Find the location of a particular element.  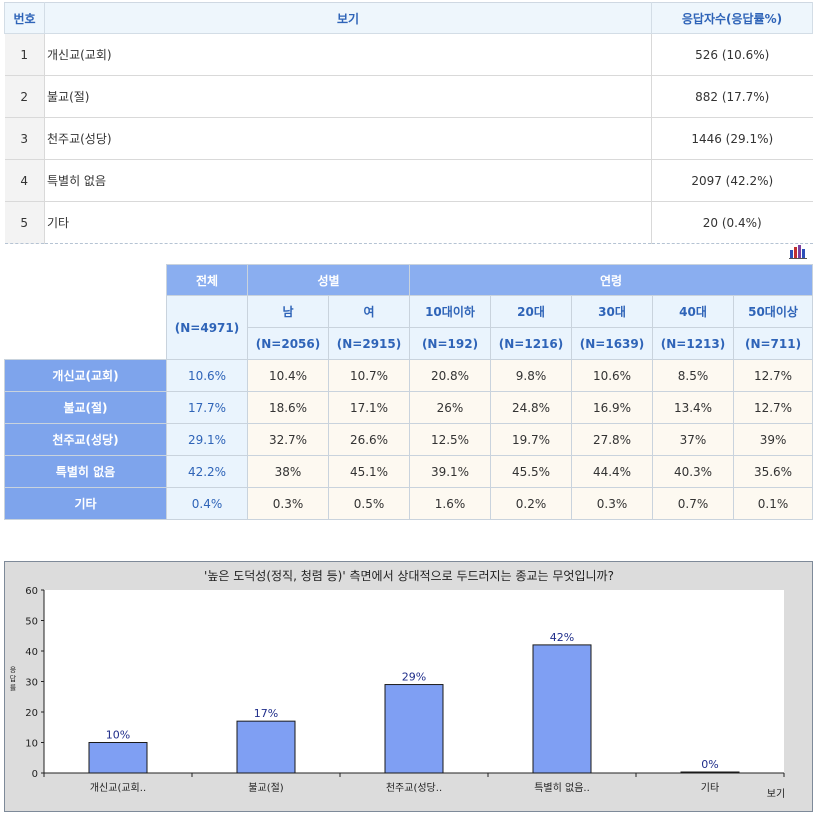

cell-value: 9.8% is located at coordinates (531, 375).